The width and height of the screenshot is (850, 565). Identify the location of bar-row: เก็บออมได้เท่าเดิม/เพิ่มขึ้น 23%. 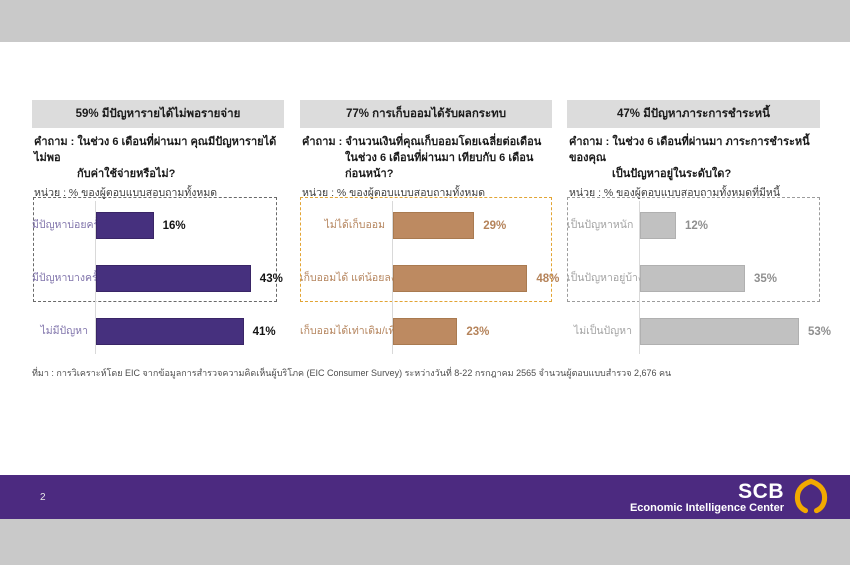
(426, 331).